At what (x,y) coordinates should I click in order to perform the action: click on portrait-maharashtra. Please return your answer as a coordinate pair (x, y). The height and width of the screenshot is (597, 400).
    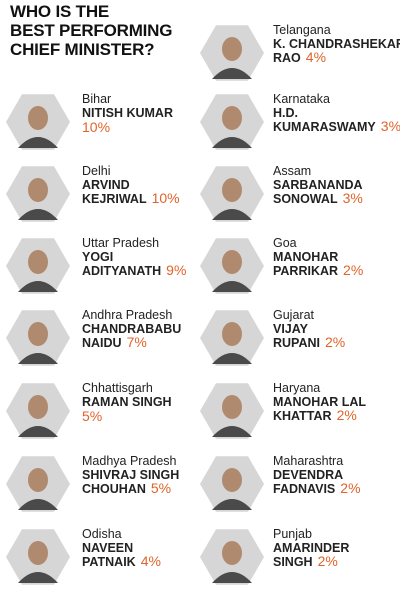
    Looking at the image, I should click on (232, 484).